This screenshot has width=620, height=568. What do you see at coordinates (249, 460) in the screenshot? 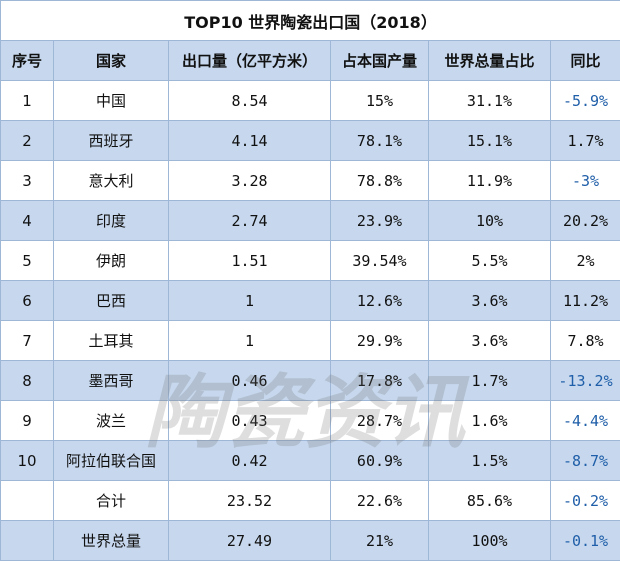
I see `cell-export: 0.42` at bounding box center [249, 460].